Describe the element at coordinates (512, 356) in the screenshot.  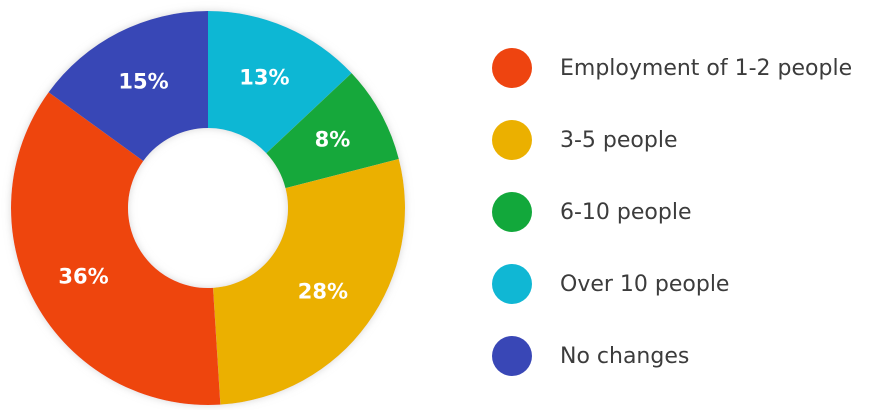
I see `legend-swatch-no-changes` at that location.